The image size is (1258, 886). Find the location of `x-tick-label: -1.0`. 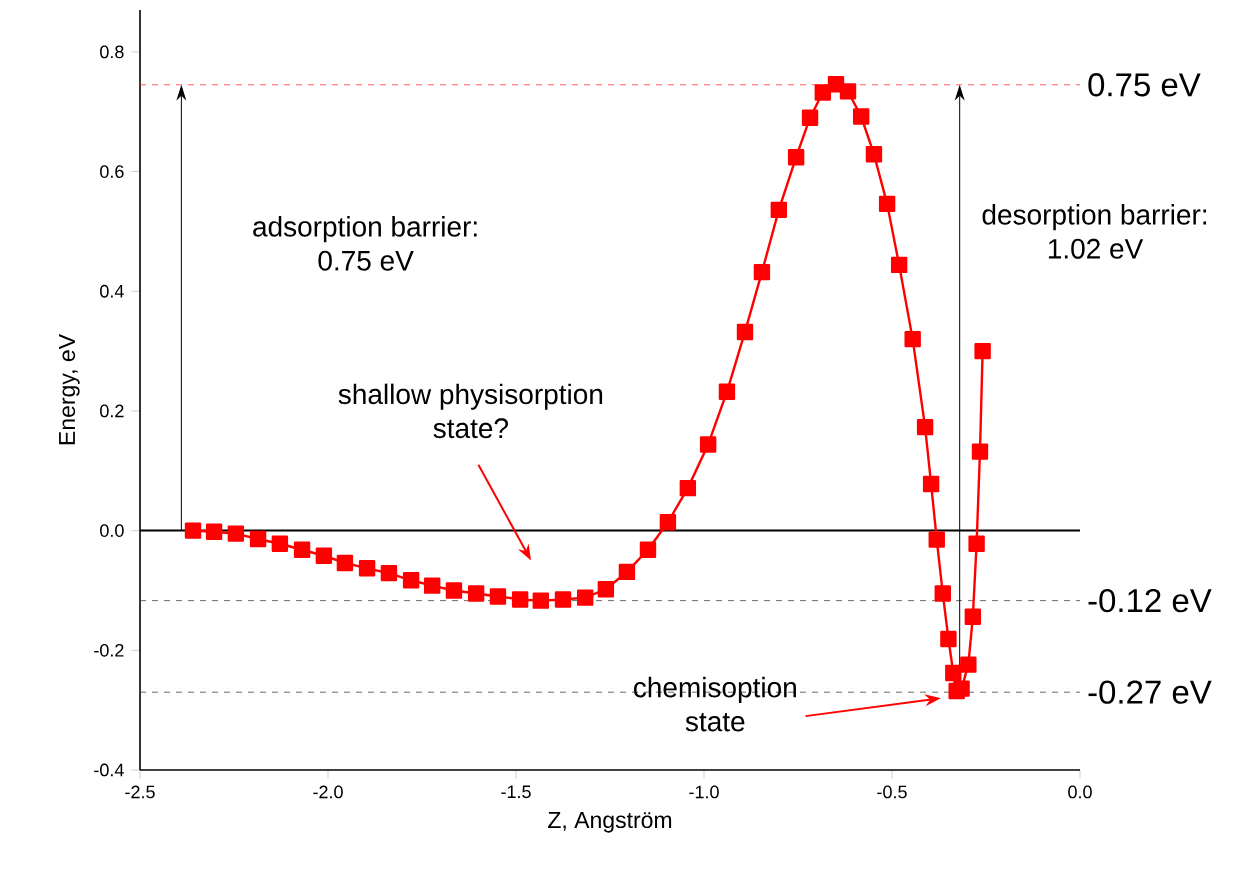

x-tick-label: -1.0 is located at coordinates (704, 792).